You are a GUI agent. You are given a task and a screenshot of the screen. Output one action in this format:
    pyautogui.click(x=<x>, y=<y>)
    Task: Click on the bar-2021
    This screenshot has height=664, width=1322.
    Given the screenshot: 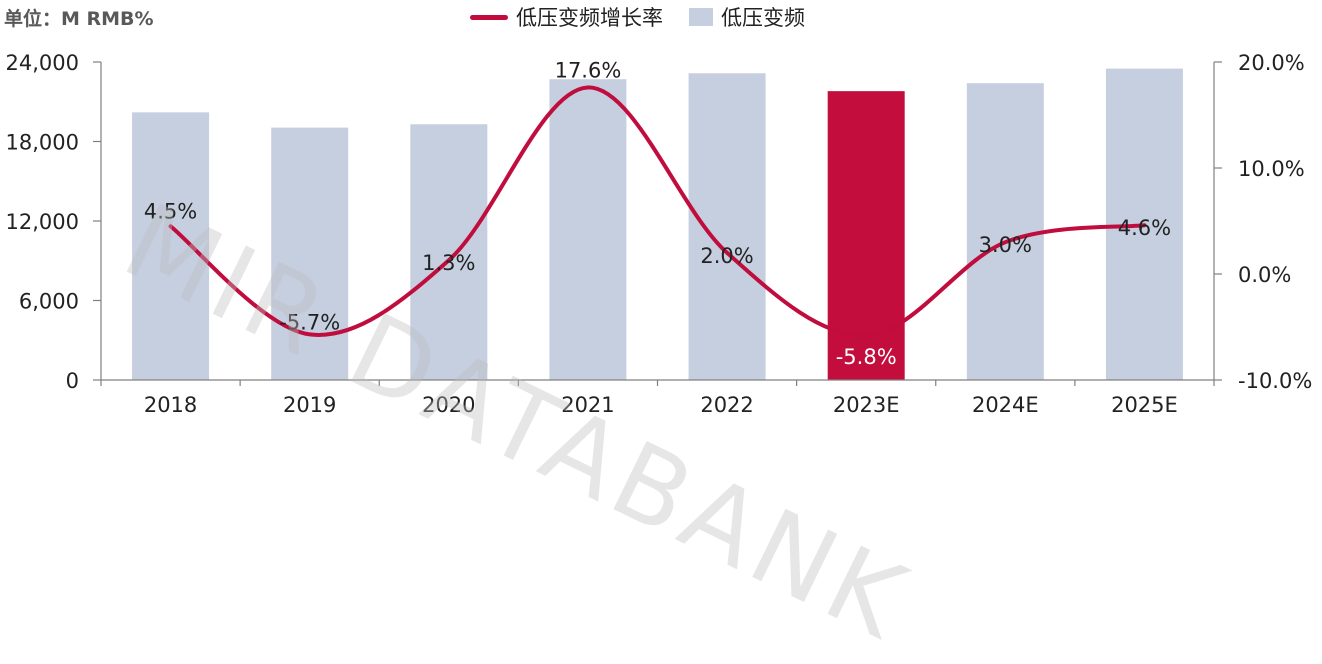 What is the action you would take?
    pyautogui.click(x=588, y=229)
    